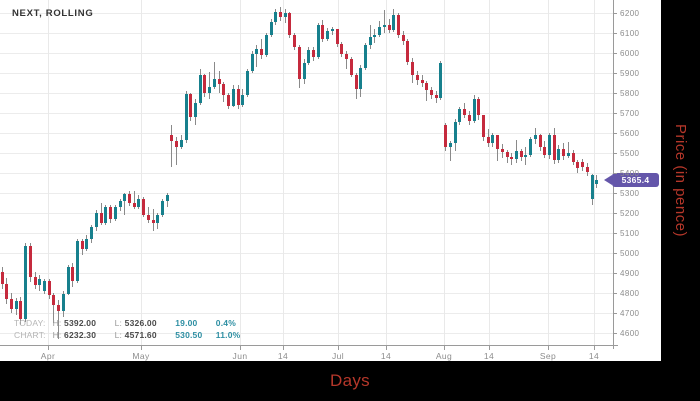 The image size is (700, 401). Describe the element at coordinates (631, 179) in the screenshot. I see `last-price-badge: 5365.4` at that location.